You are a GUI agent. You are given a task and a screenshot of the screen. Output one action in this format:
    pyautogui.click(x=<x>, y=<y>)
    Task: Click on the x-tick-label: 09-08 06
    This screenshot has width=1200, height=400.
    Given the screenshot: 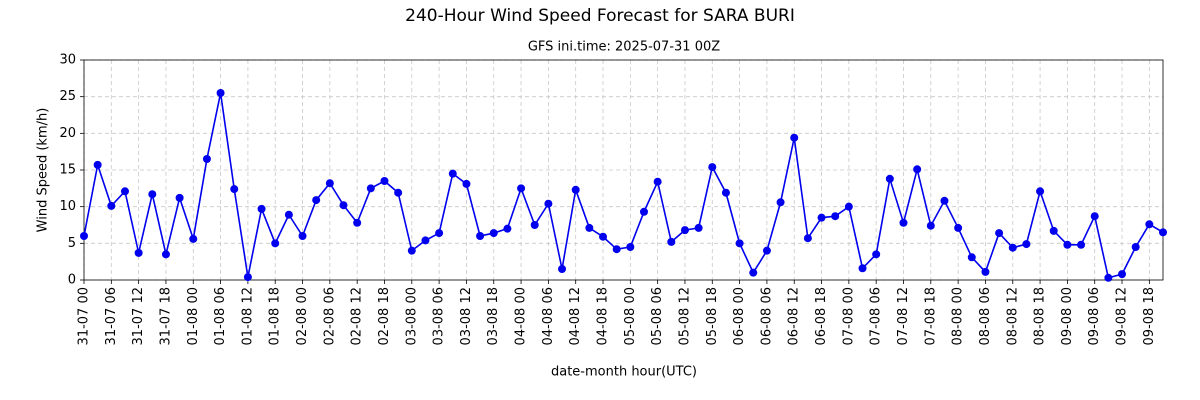 What is the action you would take?
    pyautogui.click(x=1094, y=316)
    